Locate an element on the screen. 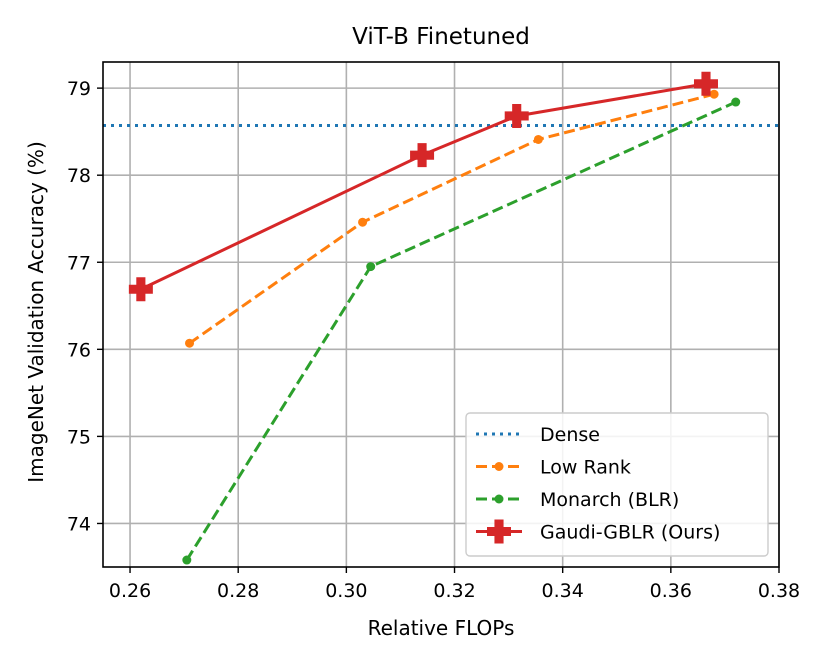 The width and height of the screenshot is (830, 664). legend-label: Gaudi-GBLR (Ours) is located at coordinates (630, 533).